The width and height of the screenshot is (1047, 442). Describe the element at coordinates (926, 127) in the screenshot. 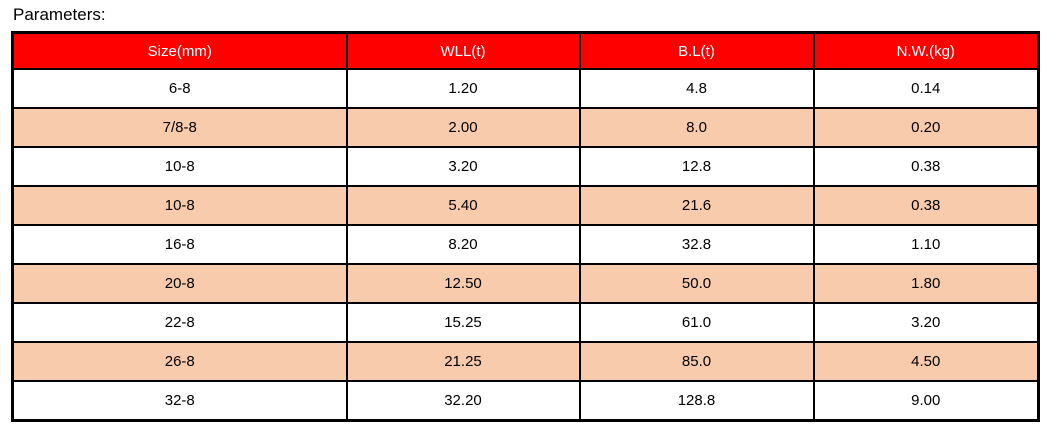

I see `cell-nw: 0.20` at that location.